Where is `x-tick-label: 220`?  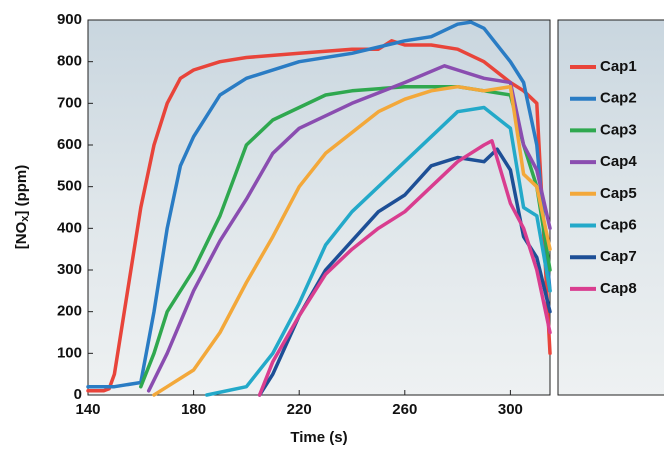
x-tick-label: 220 is located at coordinates (299, 409).